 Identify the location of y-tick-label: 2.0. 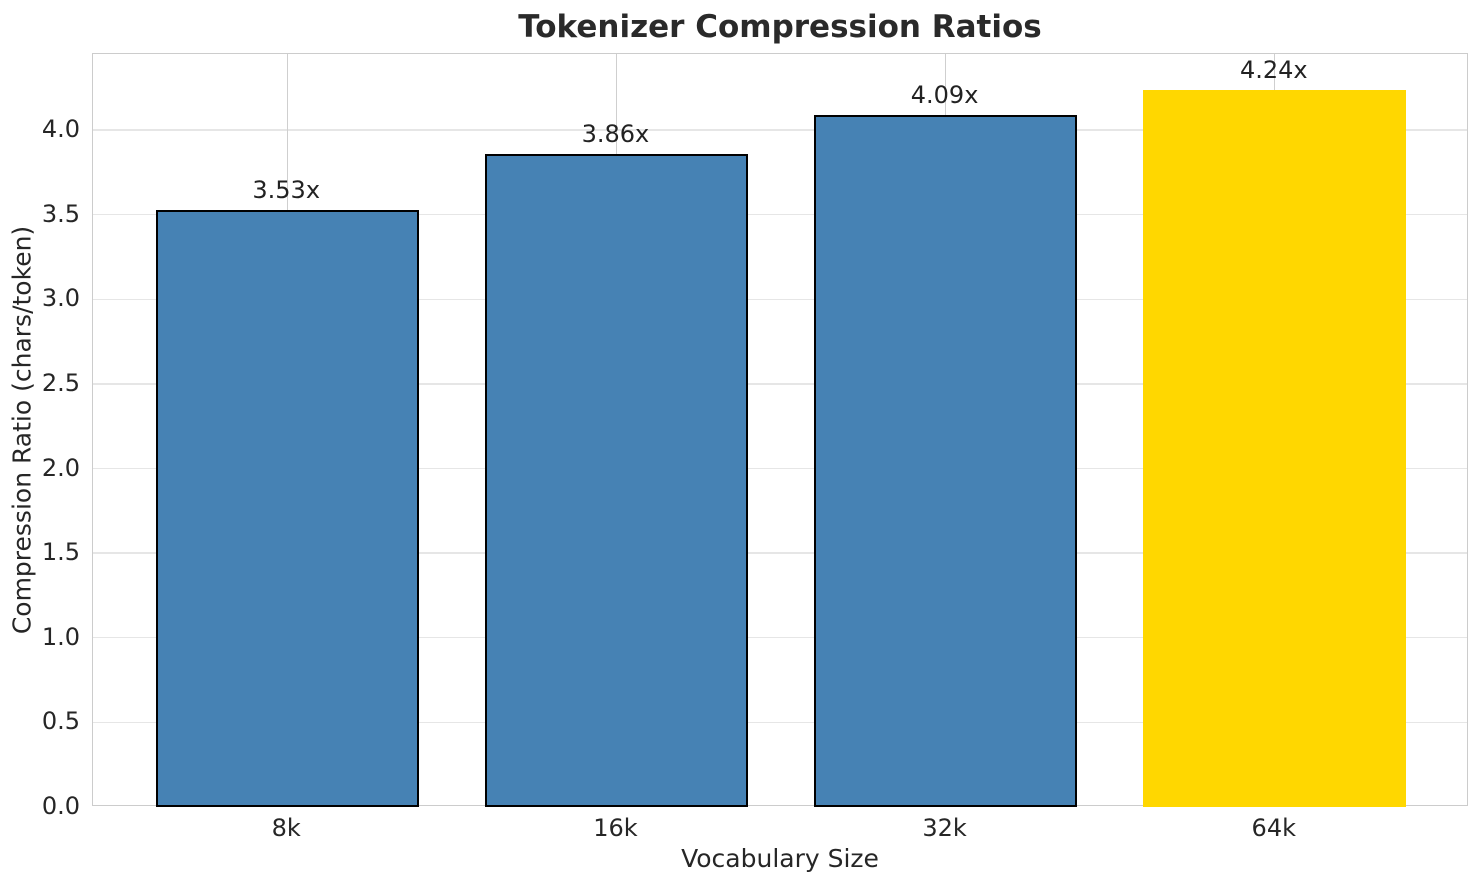
(60, 467).